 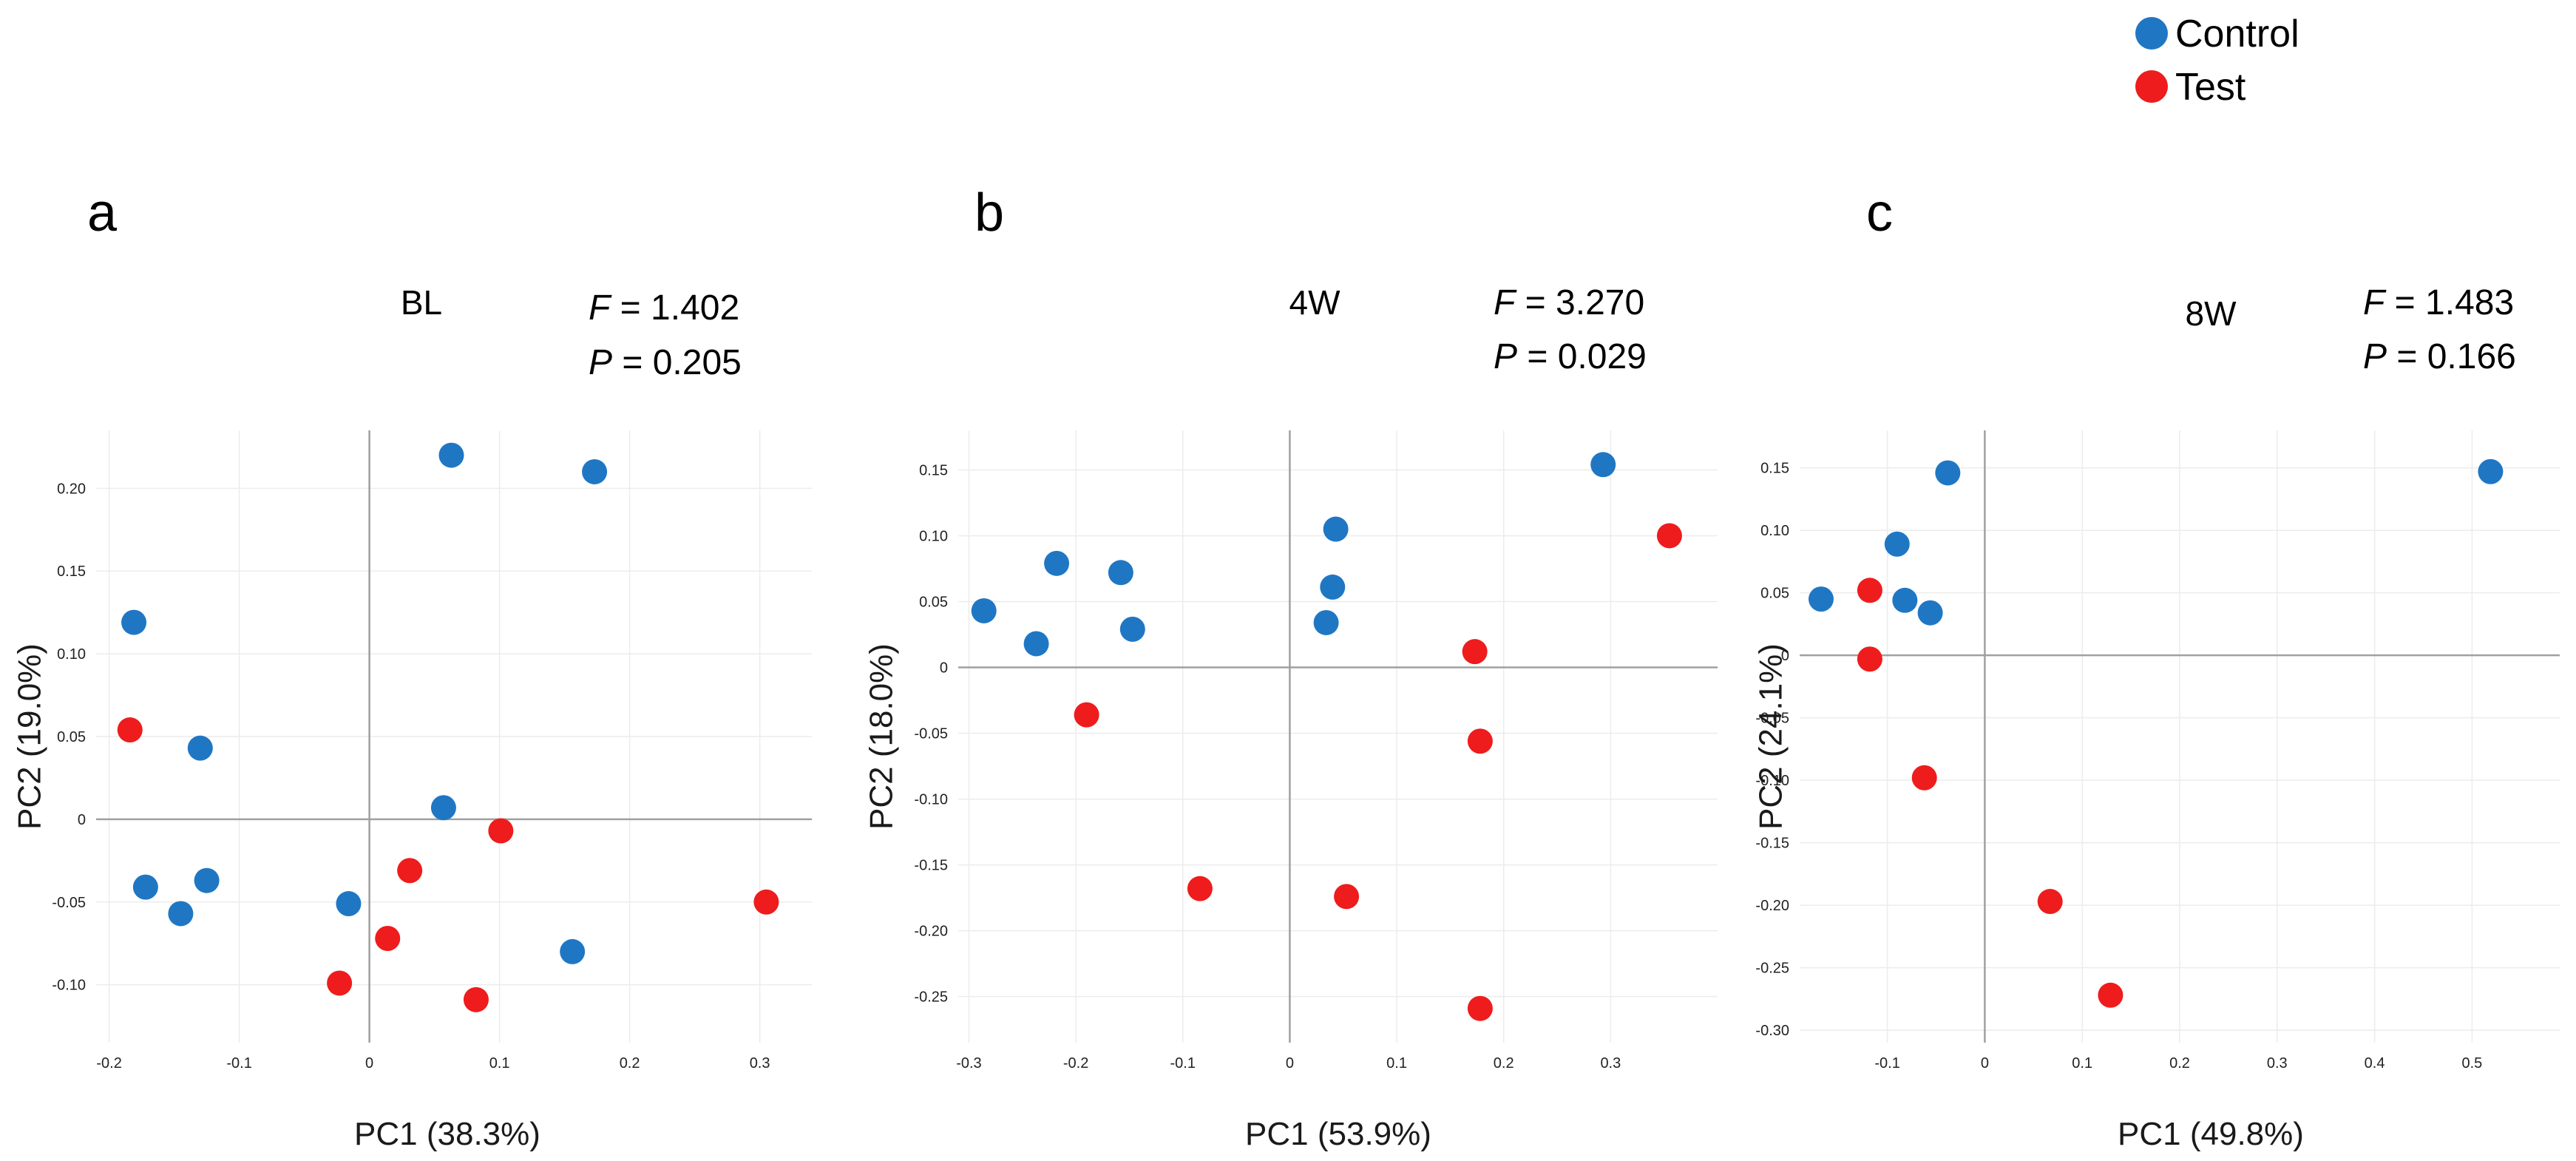 What do you see at coordinates (102, 213) in the screenshot?
I see `panel-letter: a` at bounding box center [102, 213].